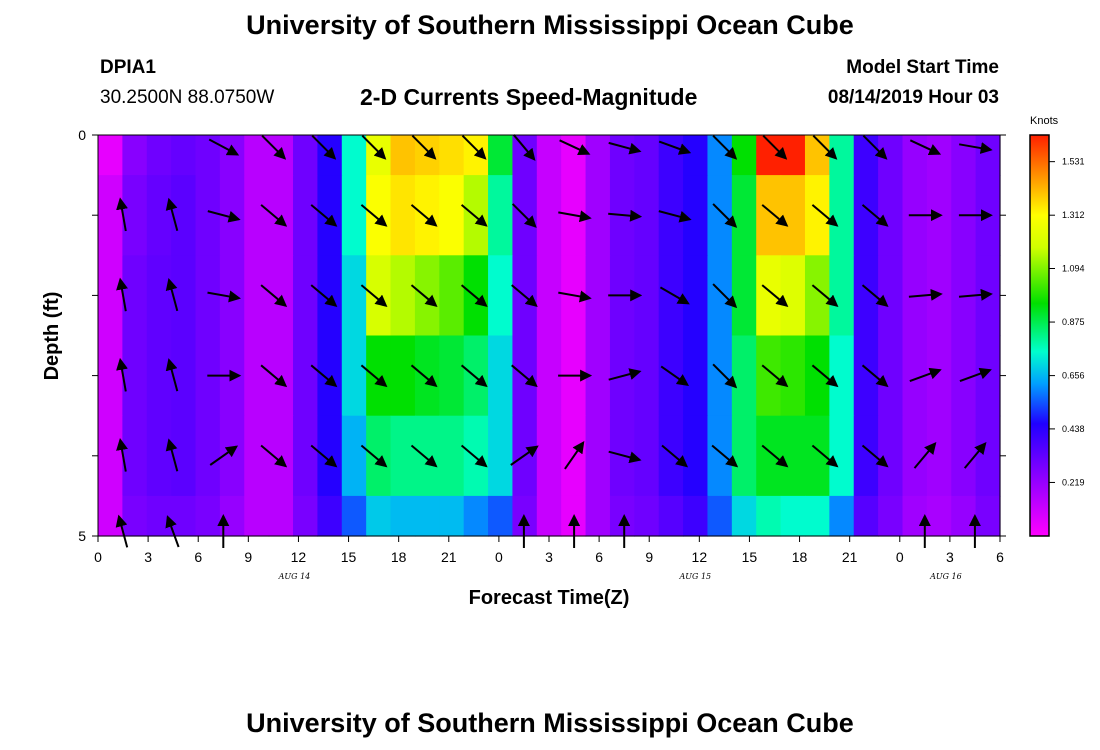  What do you see at coordinates (1073, 376) in the screenshot?
I see `colorbar-tick-label: 0.656` at bounding box center [1073, 376].